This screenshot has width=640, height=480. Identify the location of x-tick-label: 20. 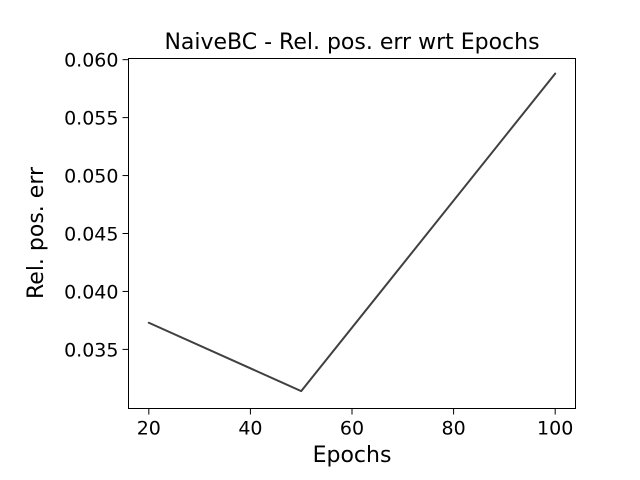
(149, 429).